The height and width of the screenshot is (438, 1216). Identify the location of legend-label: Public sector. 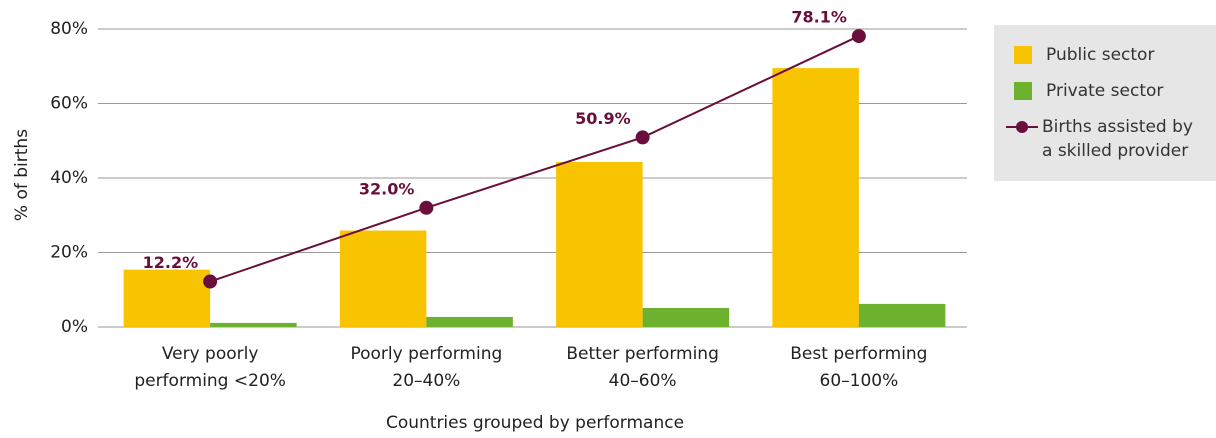
(1100, 55).